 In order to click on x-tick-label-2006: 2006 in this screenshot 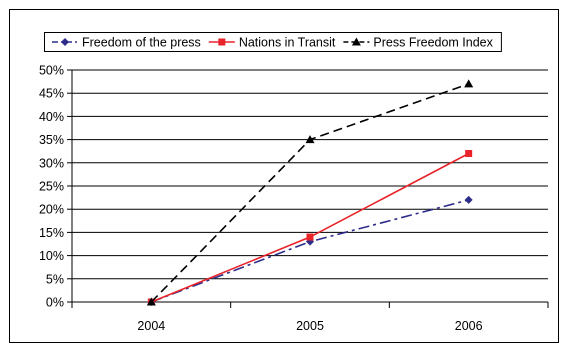, I will do `click(469, 326)`.